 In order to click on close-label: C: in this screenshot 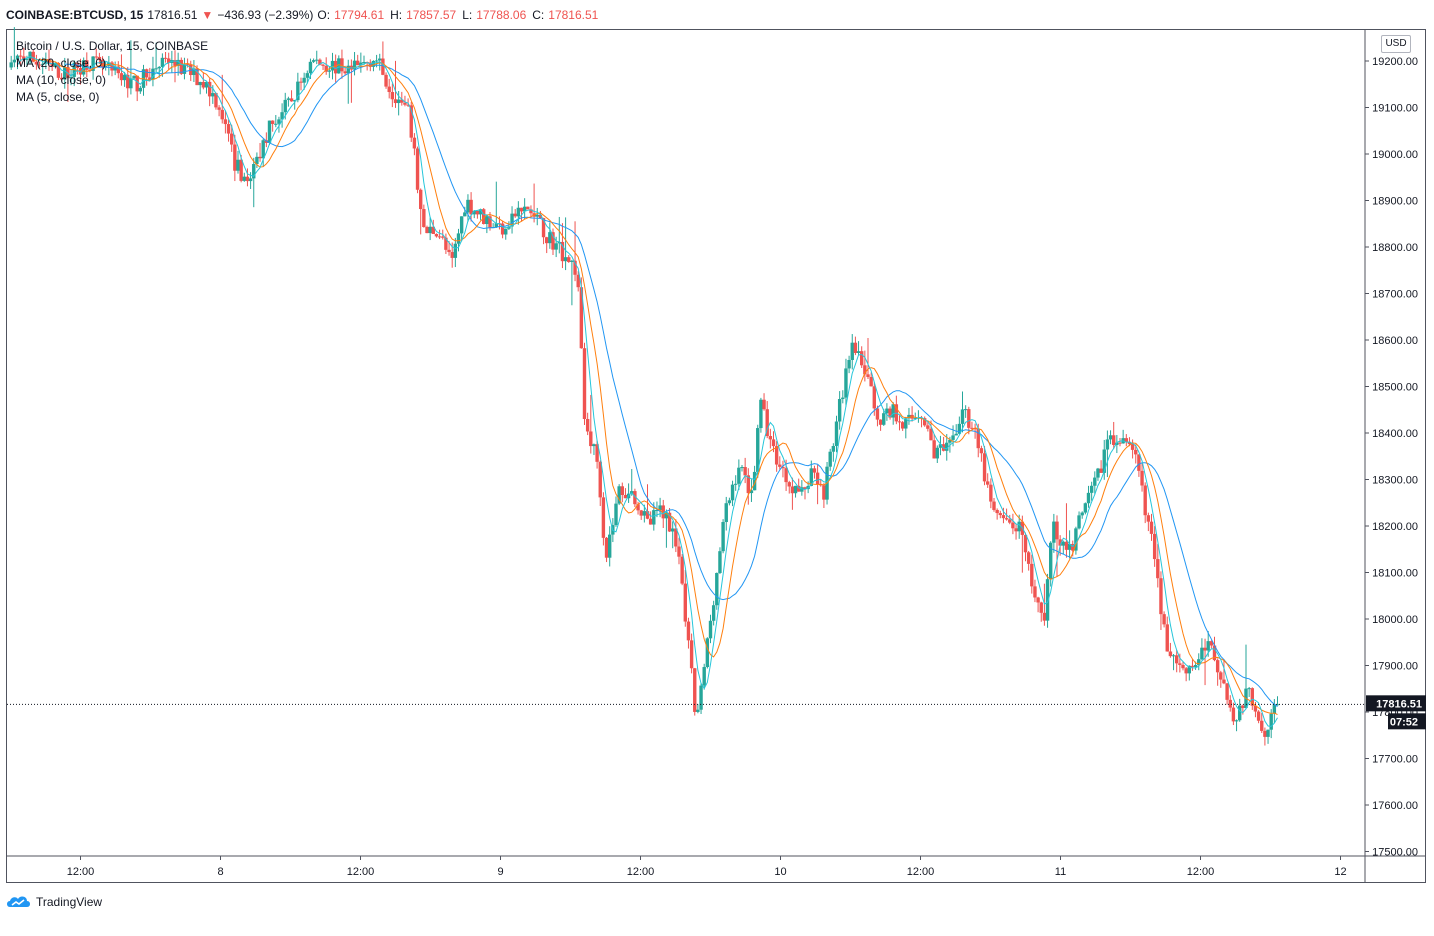, I will do `click(538, 15)`.